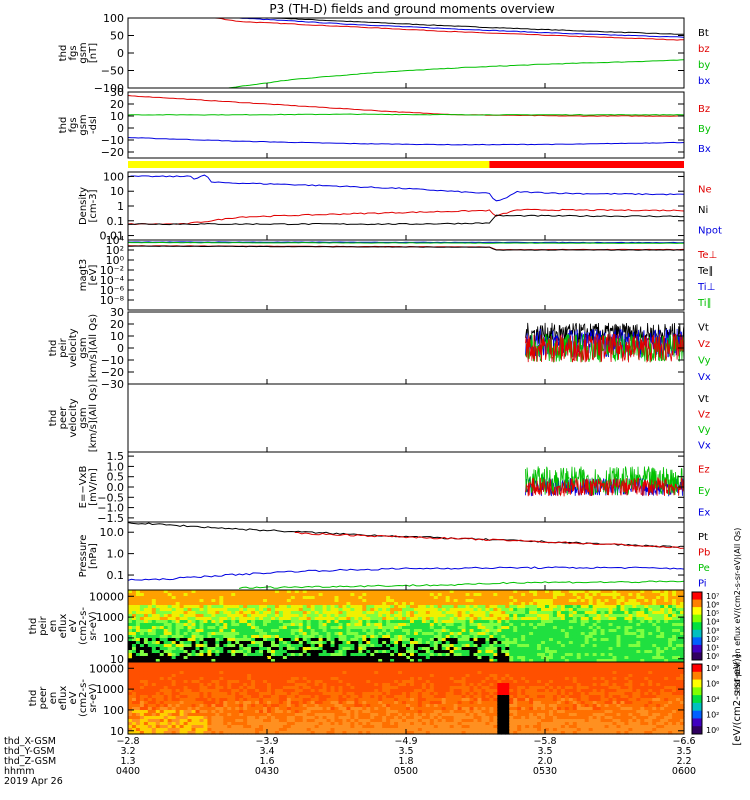 The width and height of the screenshot is (750, 800). What do you see at coordinates (703, 399) in the screenshot?
I see `legend-entry: Vt` at bounding box center [703, 399].